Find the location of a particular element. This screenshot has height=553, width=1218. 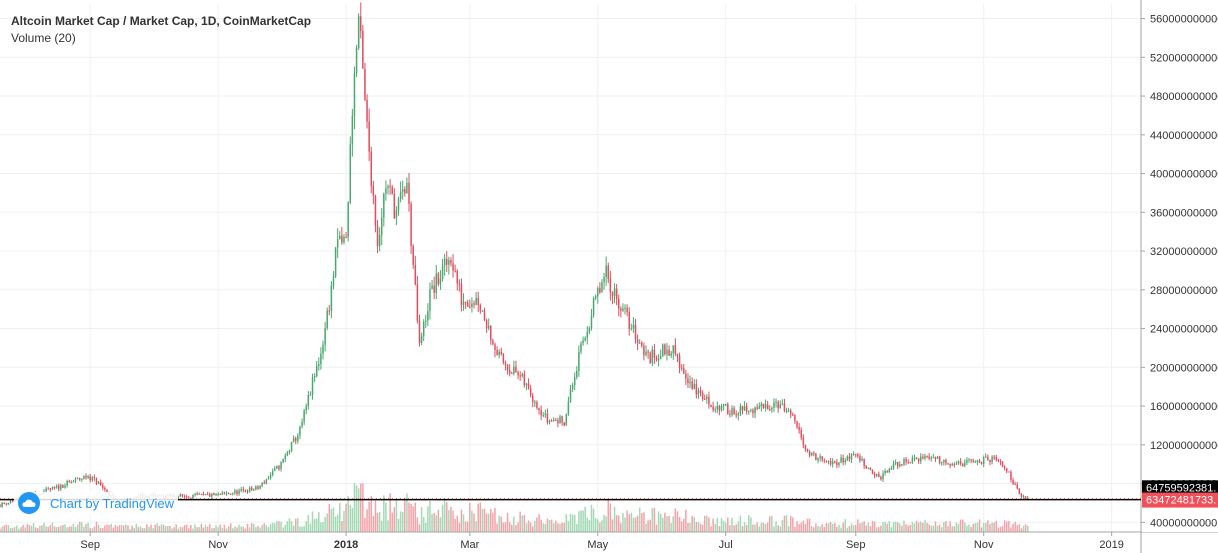

y-tick-label: 520000000000 is located at coordinates (1184, 58).